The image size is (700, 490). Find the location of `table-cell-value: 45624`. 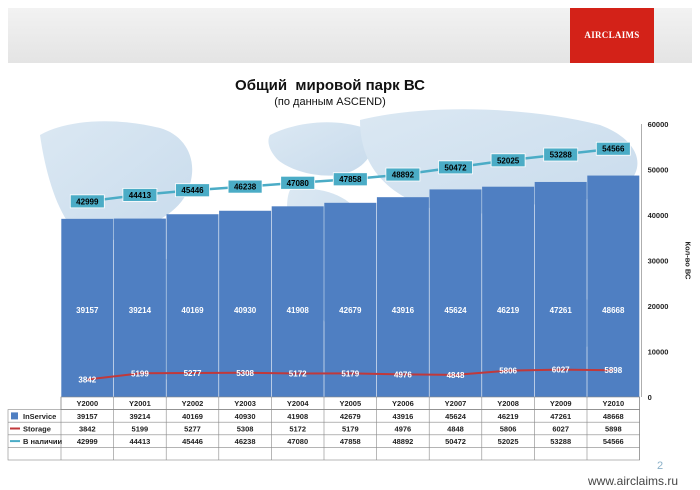

table-cell-value: 45624 is located at coordinates (456, 416).